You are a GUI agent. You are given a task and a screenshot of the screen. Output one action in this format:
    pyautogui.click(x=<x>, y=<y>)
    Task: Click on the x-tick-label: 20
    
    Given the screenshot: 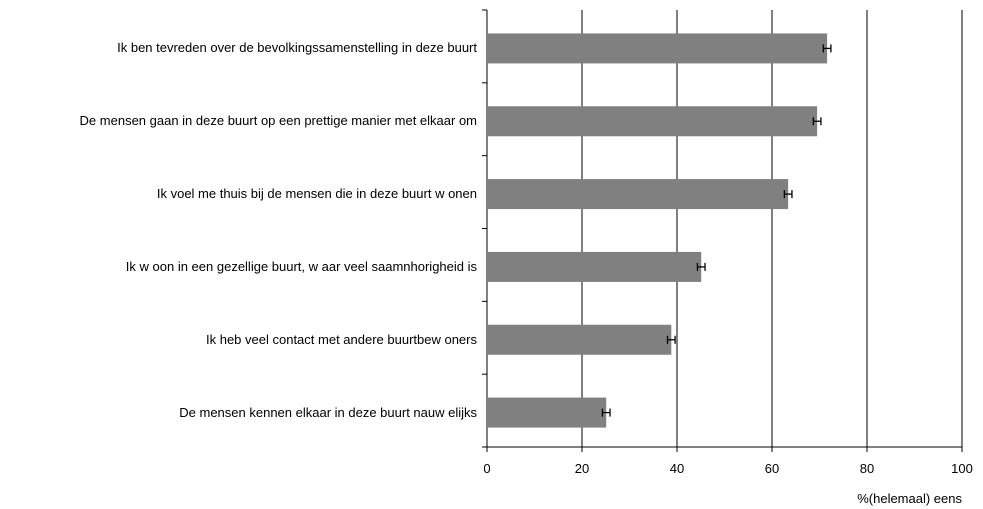 What is the action you would take?
    pyautogui.click(x=582, y=468)
    